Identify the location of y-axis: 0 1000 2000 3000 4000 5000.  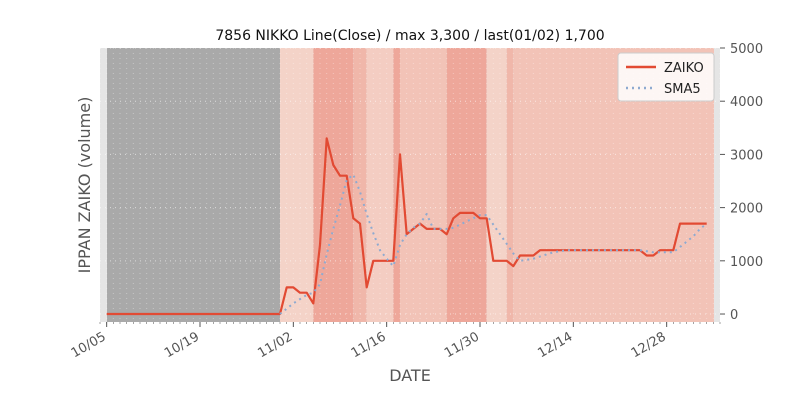
(741, 182).